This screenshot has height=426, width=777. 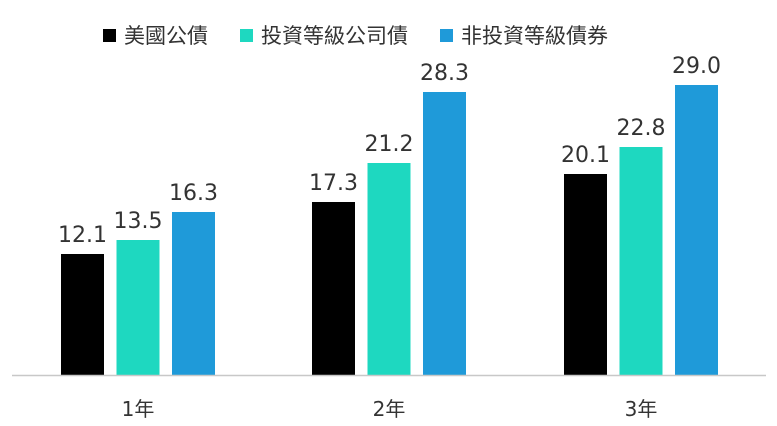 I want to click on data-label-2-0: 20.1, so click(x=585, y=155).